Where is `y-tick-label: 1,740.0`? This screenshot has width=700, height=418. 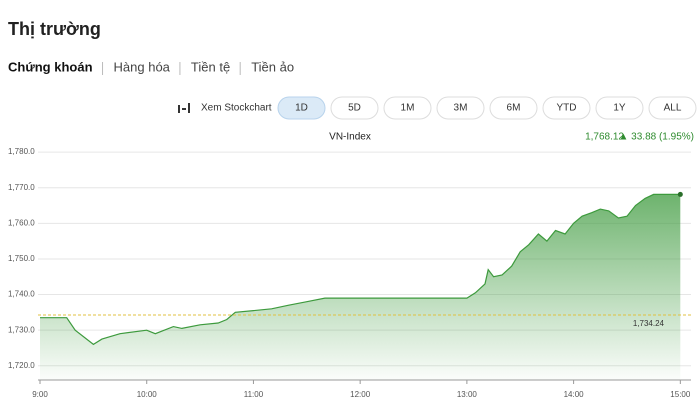 y-tick-label: 1,740.0 is located at coordinates (21, 294).